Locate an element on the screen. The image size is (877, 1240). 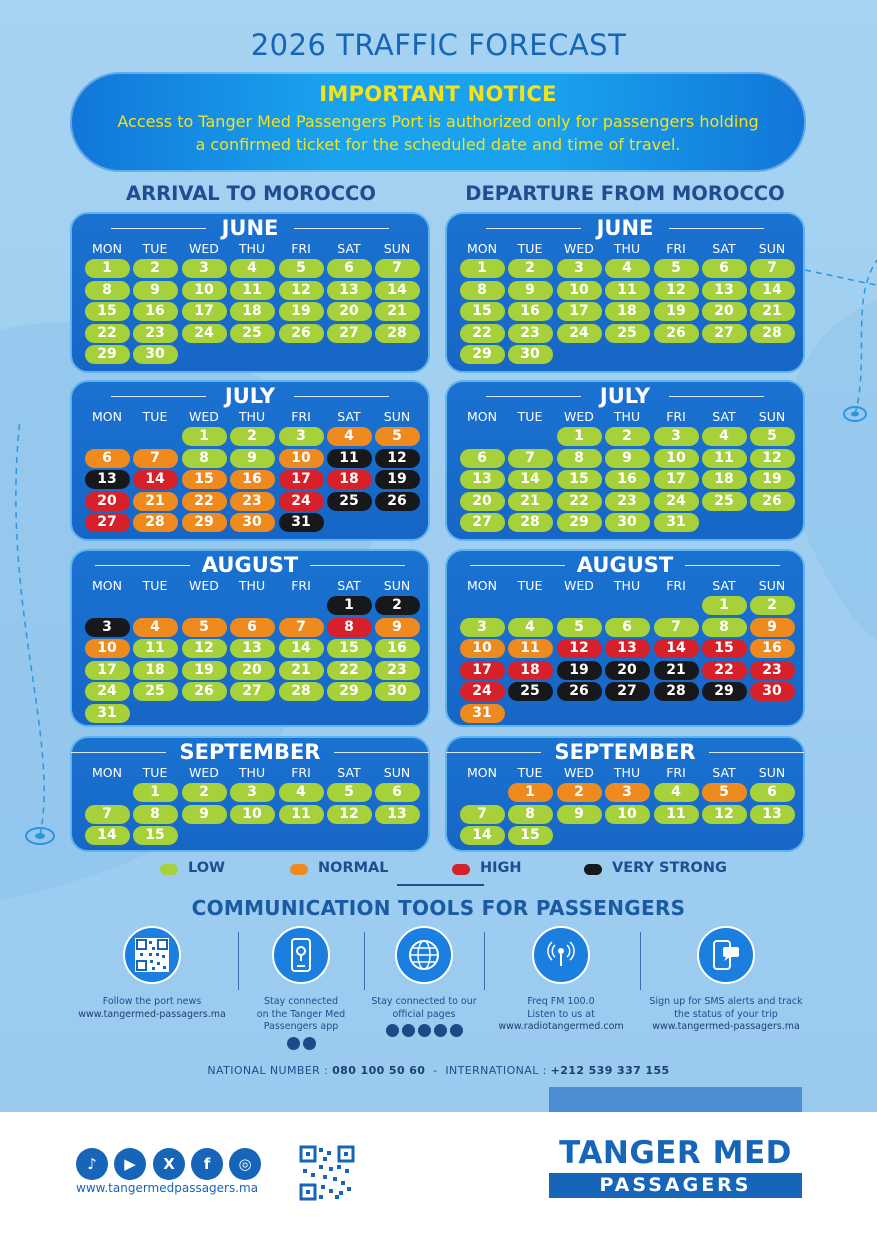
weekday-label: SAT is located at coordinates (724, 416).